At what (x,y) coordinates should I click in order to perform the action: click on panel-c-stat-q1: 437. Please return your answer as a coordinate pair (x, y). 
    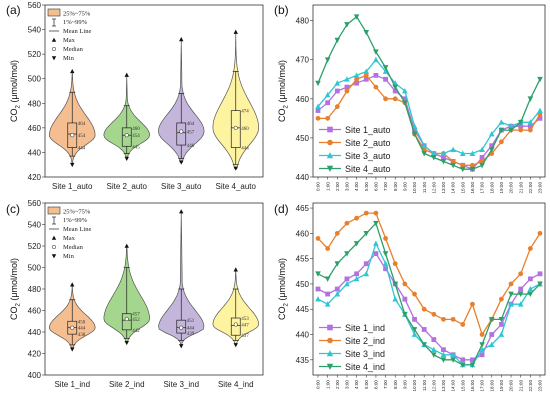
    Looking at the image, I should click on (245, 336).